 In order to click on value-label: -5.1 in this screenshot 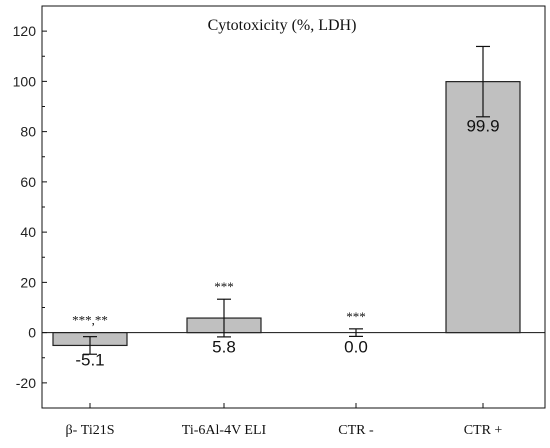, I will do `click(89, 359)`.